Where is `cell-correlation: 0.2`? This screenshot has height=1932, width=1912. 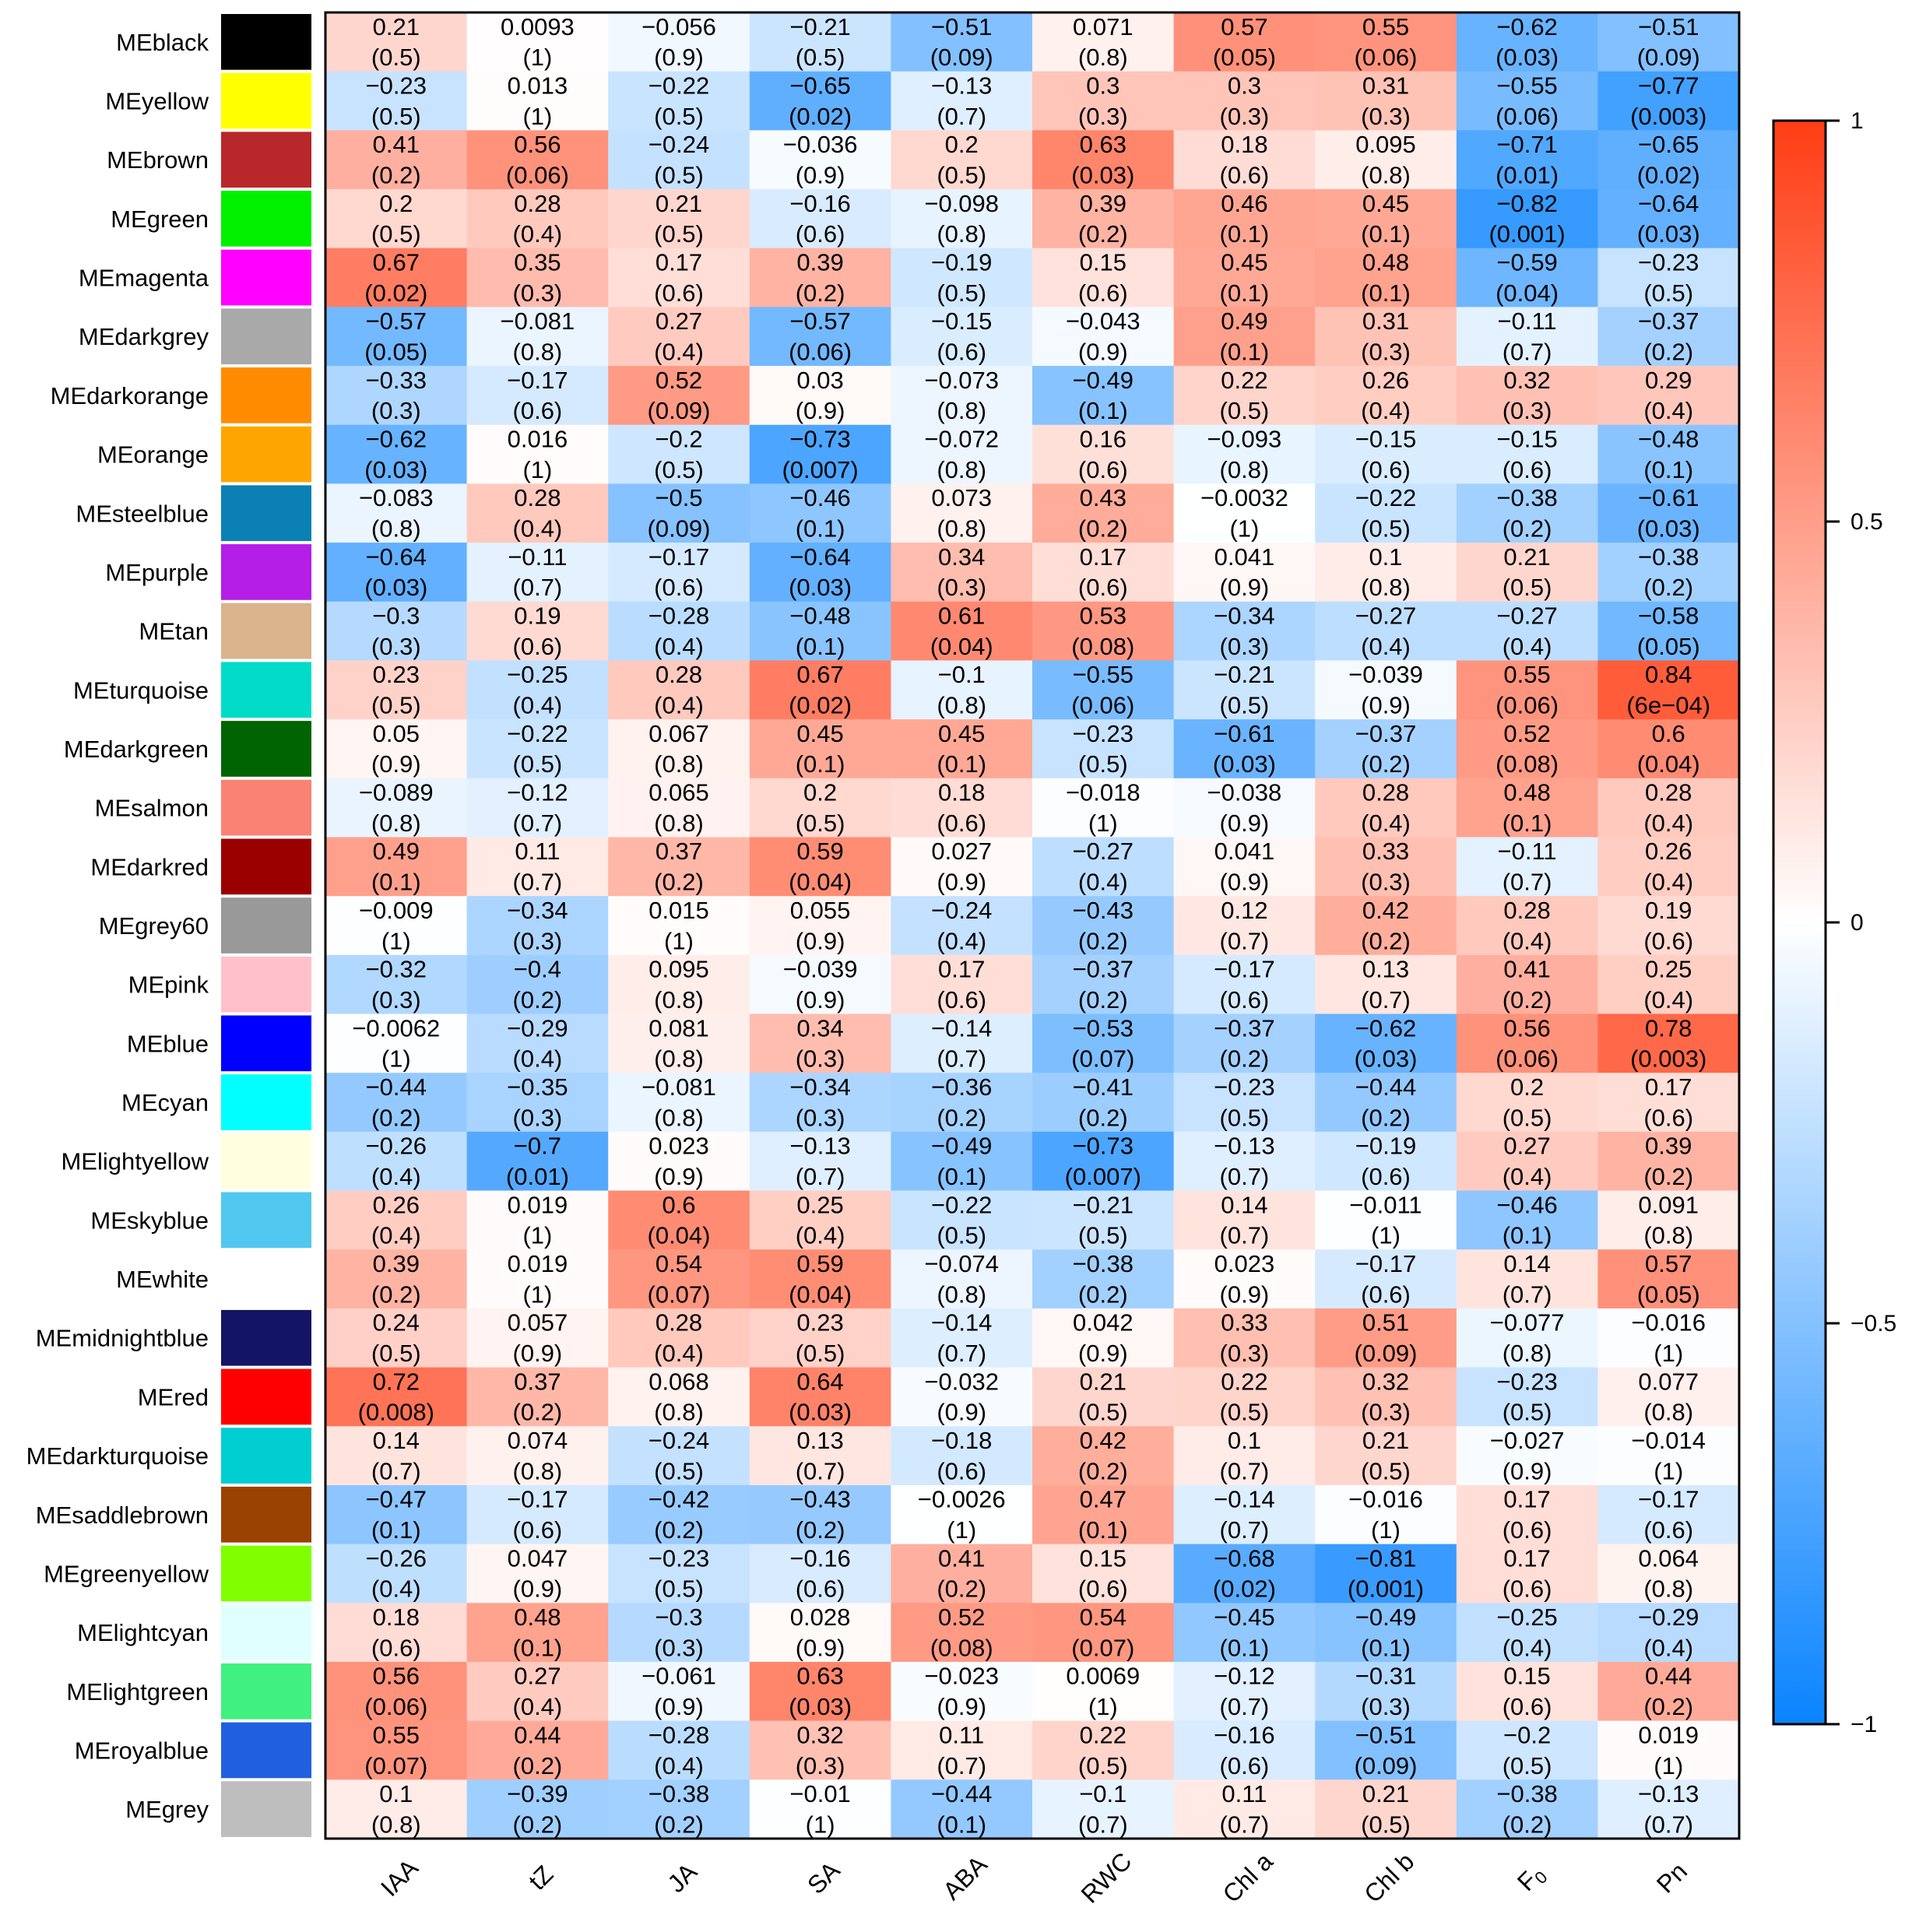
cell-correlation: 0.2 is located at coordinates (1527, 1087).